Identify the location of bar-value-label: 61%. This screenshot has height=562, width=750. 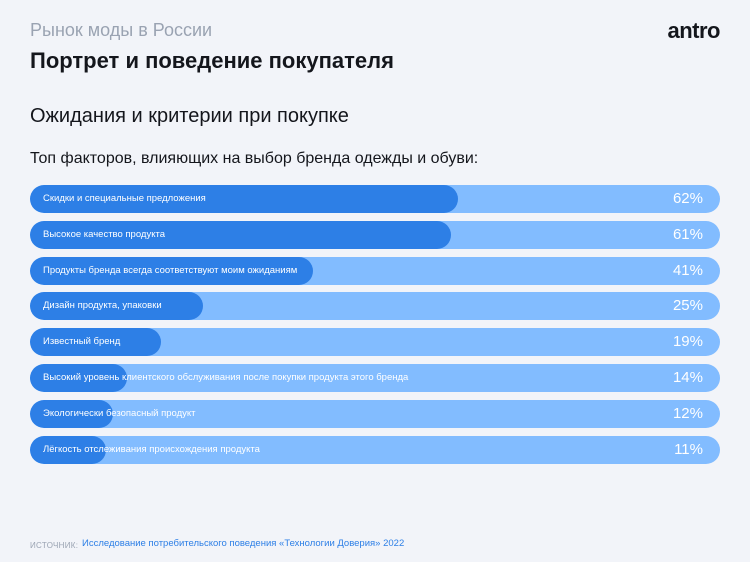
(687, 234).